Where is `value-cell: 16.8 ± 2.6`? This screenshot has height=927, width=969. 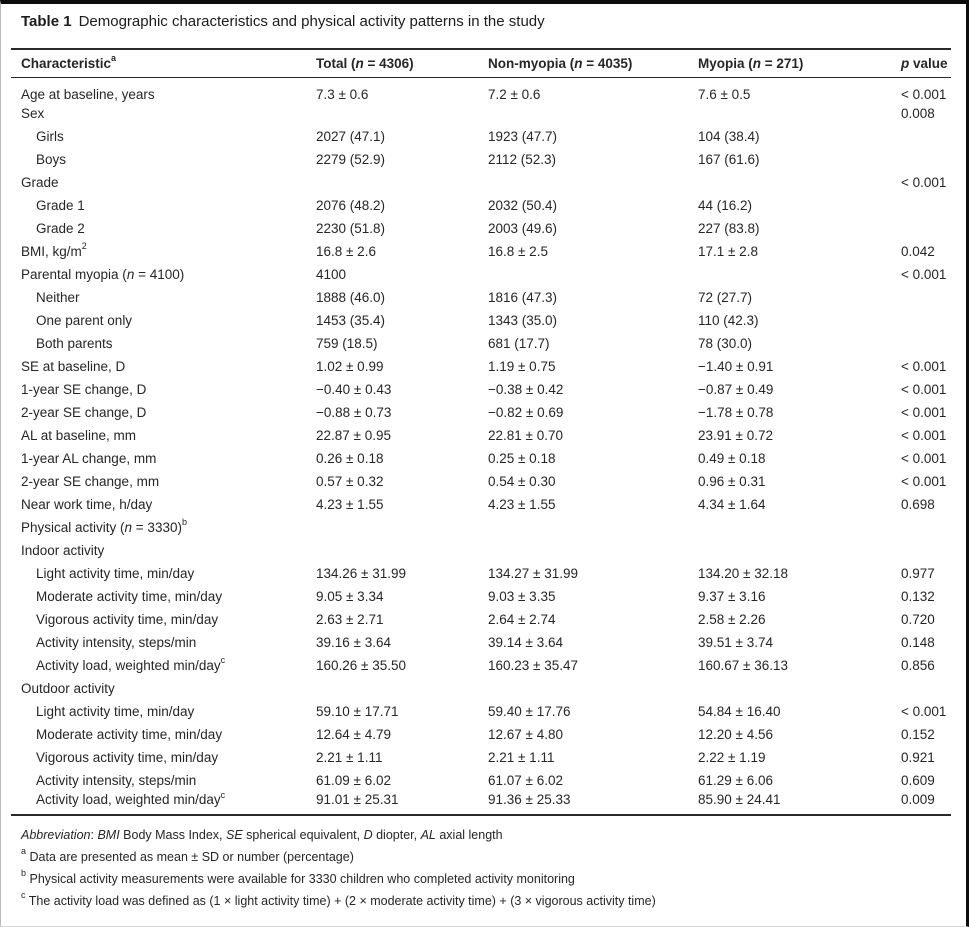
value-cell: 16.8 ± 2.6 is located at coordinates (346, 251).